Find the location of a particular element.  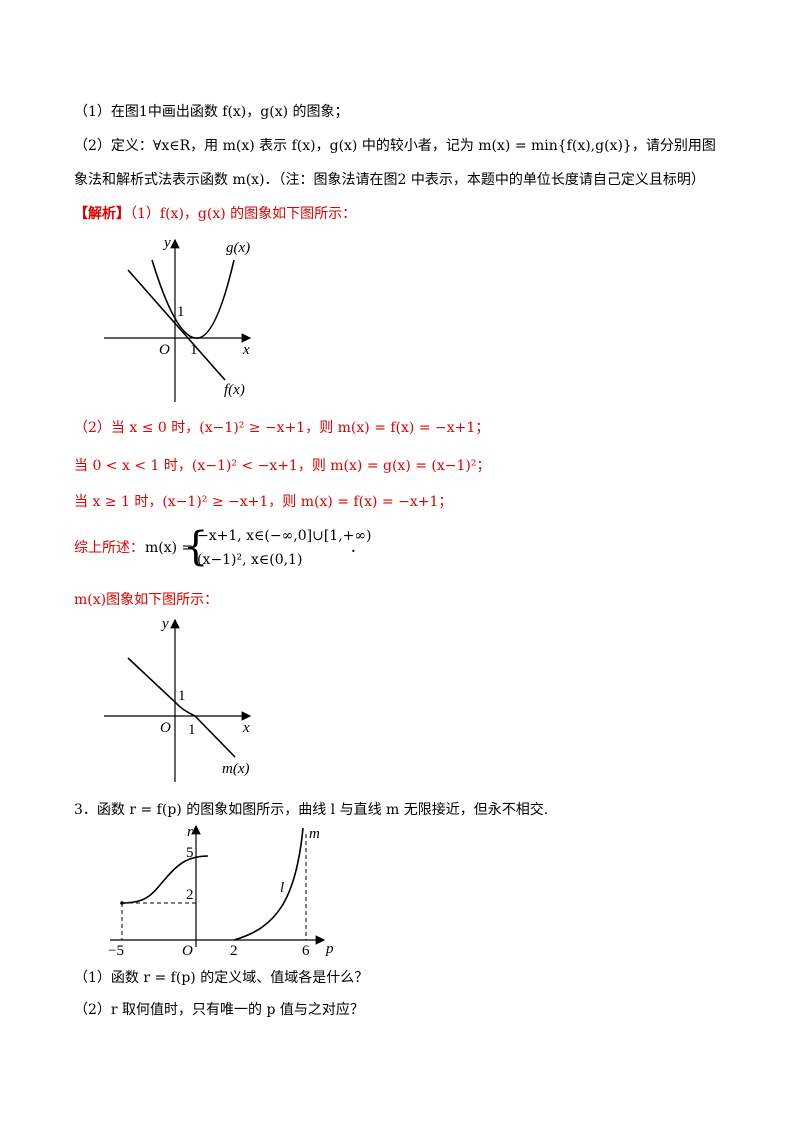

graph2-x-one: 1 is located at coordinates (192, 730).